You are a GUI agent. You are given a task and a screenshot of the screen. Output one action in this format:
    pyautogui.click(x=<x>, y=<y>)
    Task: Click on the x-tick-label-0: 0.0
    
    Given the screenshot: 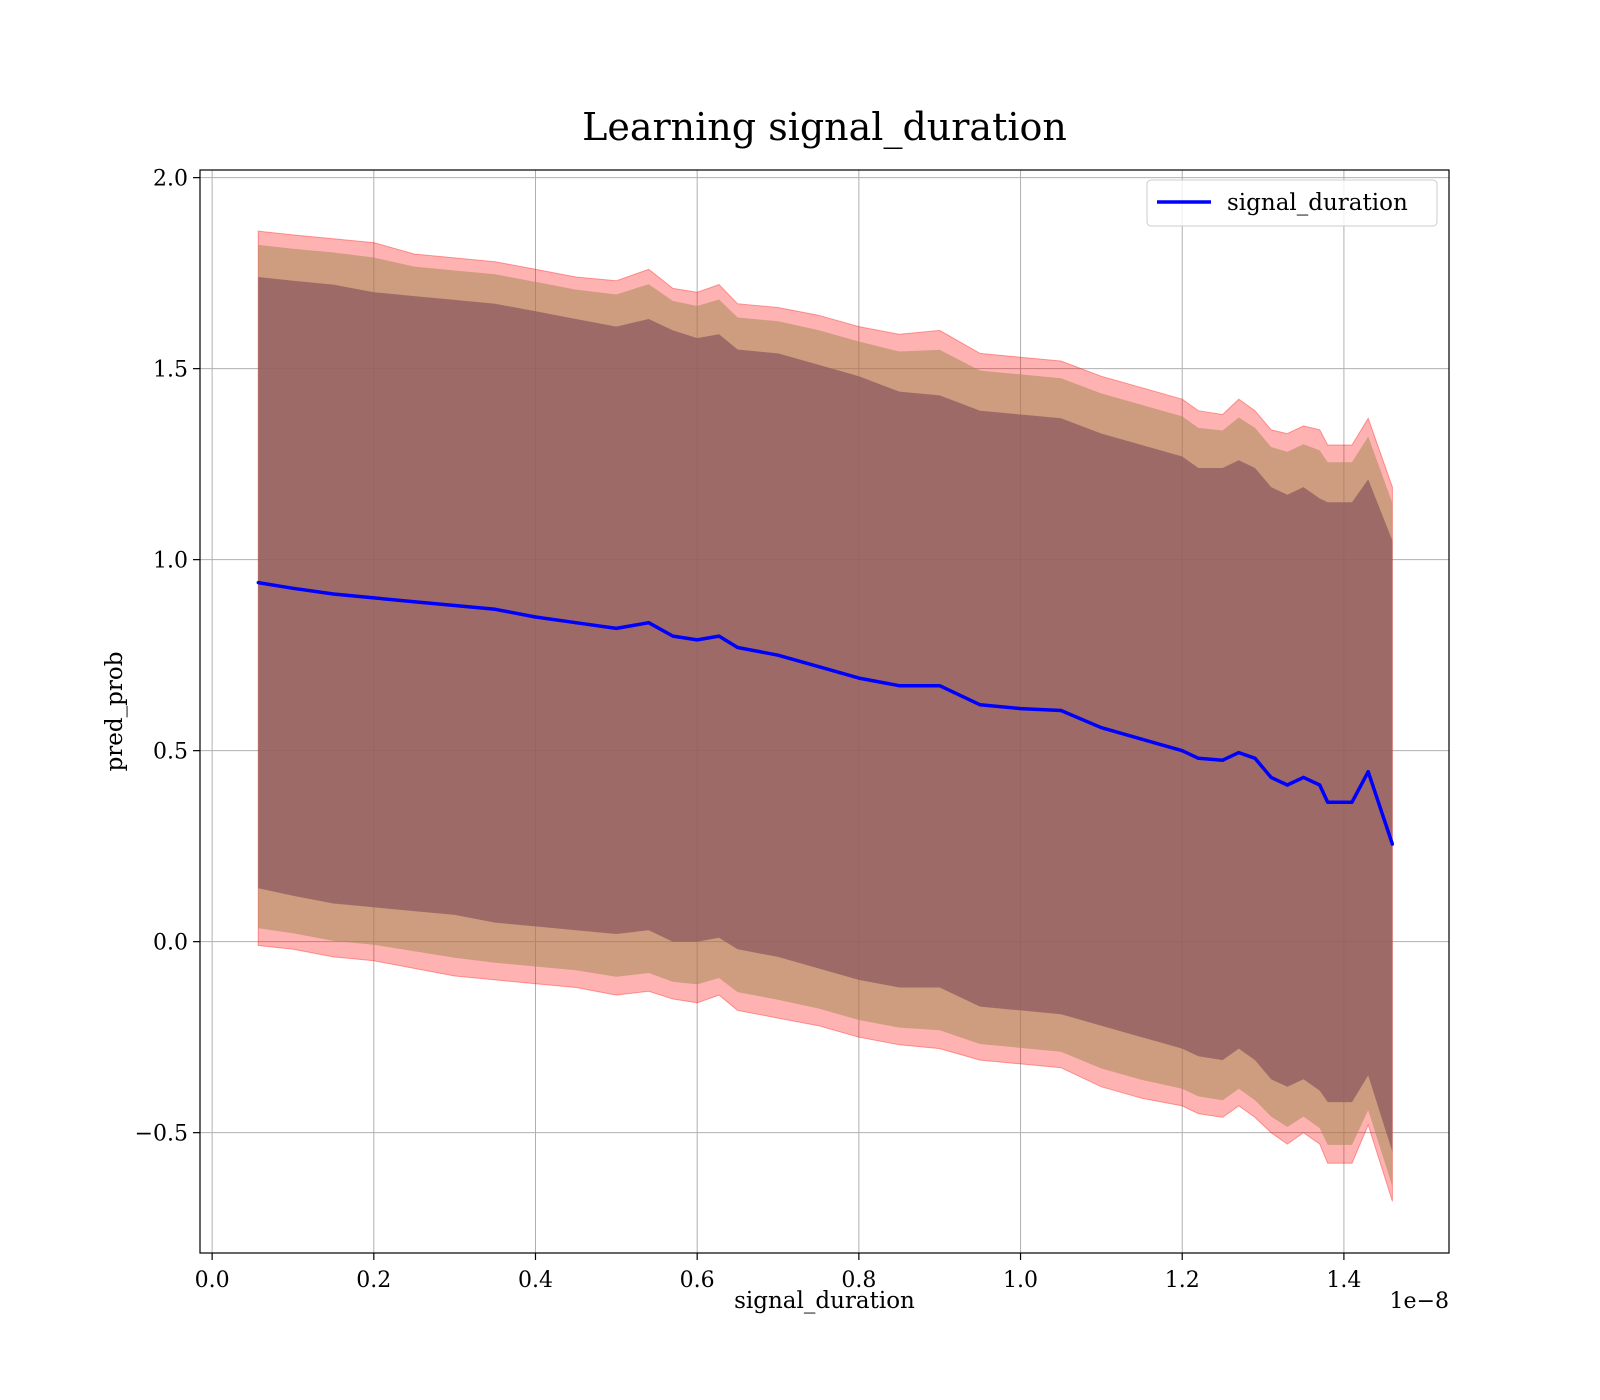 What is the action you would take?
    pyautogui.click(x=212, y=1280)
    